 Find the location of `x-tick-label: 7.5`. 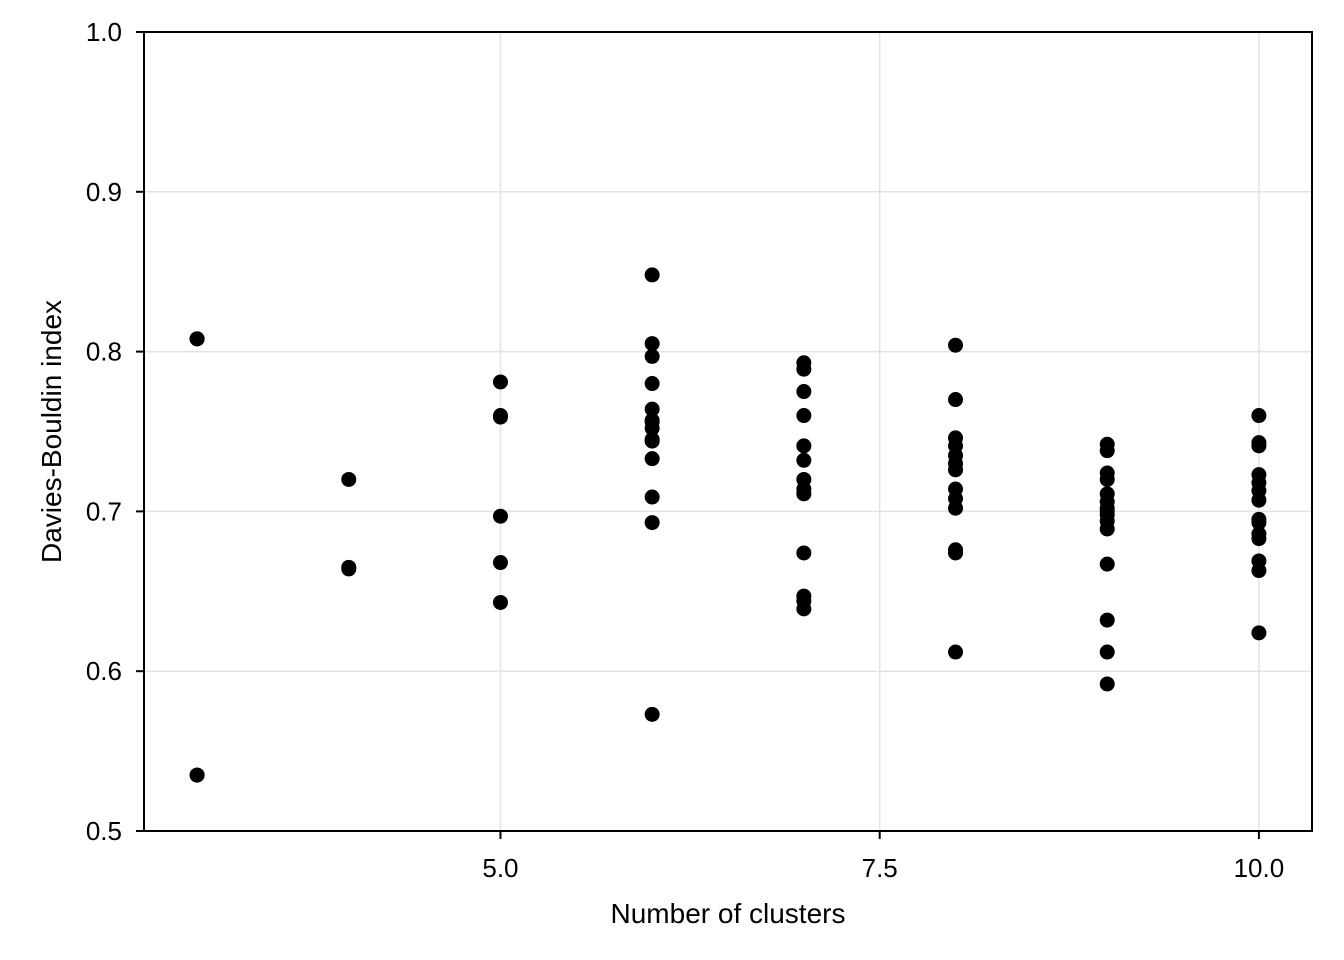

x-tick-label: 7.5 is located at coordinates (880, 868).